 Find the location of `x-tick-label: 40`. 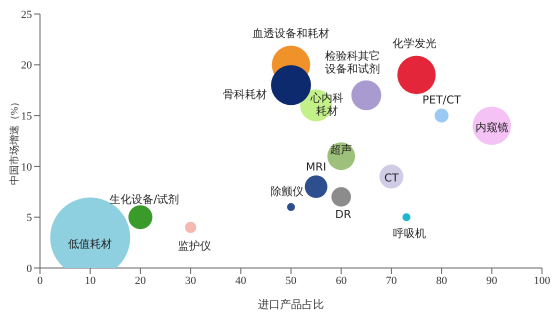

x-tick-label: 40 is located at coordinates (241, 280).